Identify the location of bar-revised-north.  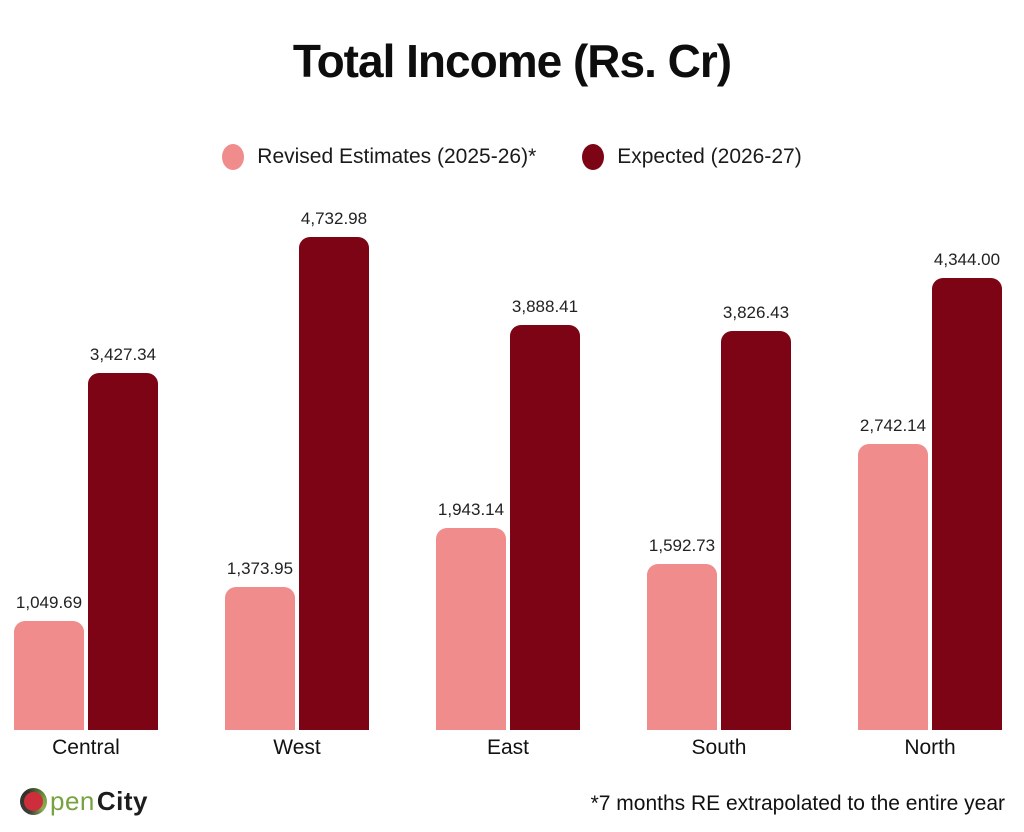
(893, 587).